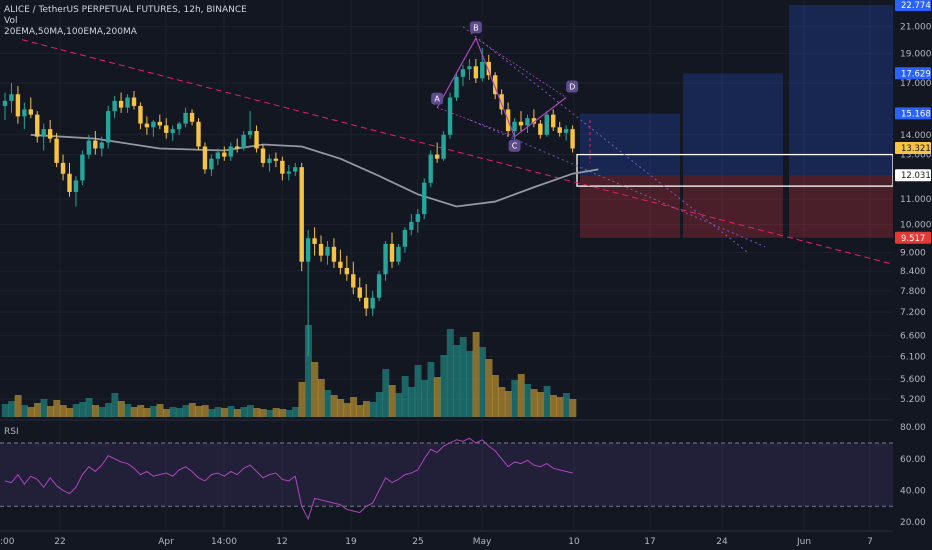  Describe the element at coordinates (916, 156) in the screenshot. I see `price-tick-label: 13.000` at that location.